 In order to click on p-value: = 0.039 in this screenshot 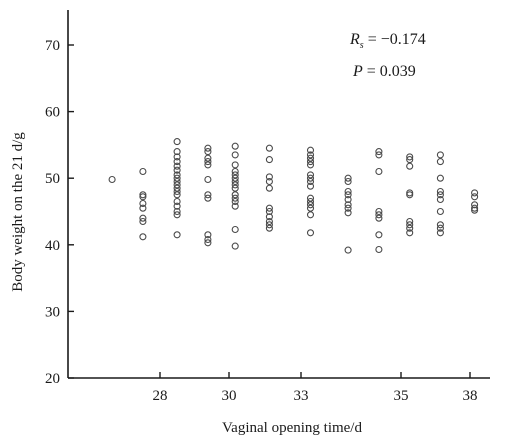, I will do `click(389, 71)`.